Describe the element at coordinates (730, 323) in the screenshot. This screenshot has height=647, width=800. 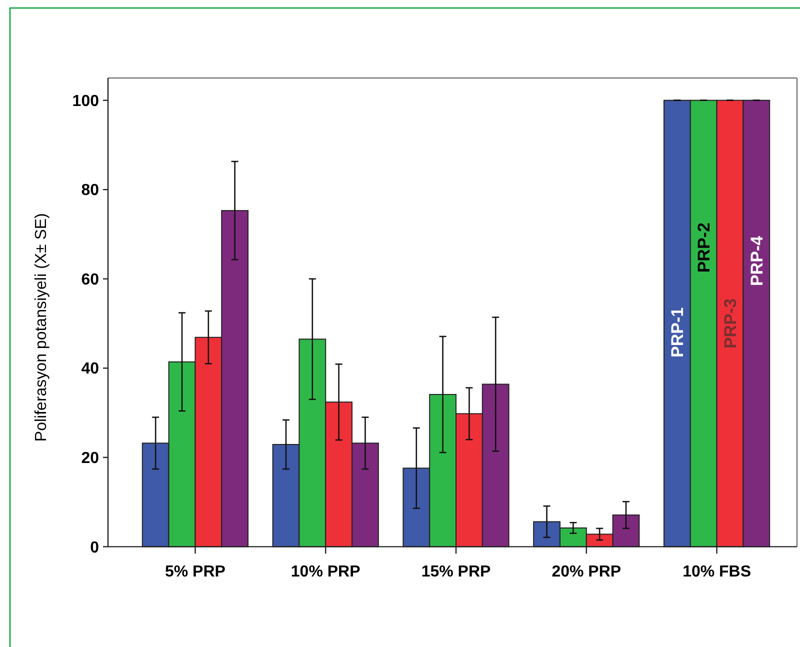
I see `series-label: PRP-3` at that location.